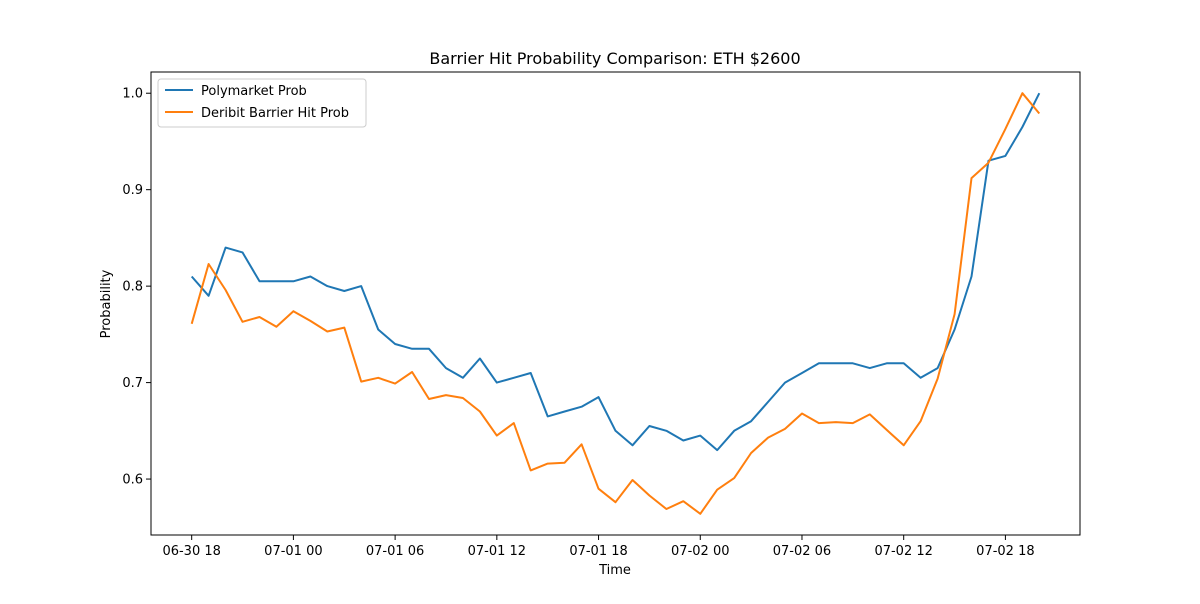 The image size is (1200, 604). What do you see at coordinates (293, 551) in the screenshot?
I see `x-tick-label: 07-01 00` at bounding box center [293, 551].